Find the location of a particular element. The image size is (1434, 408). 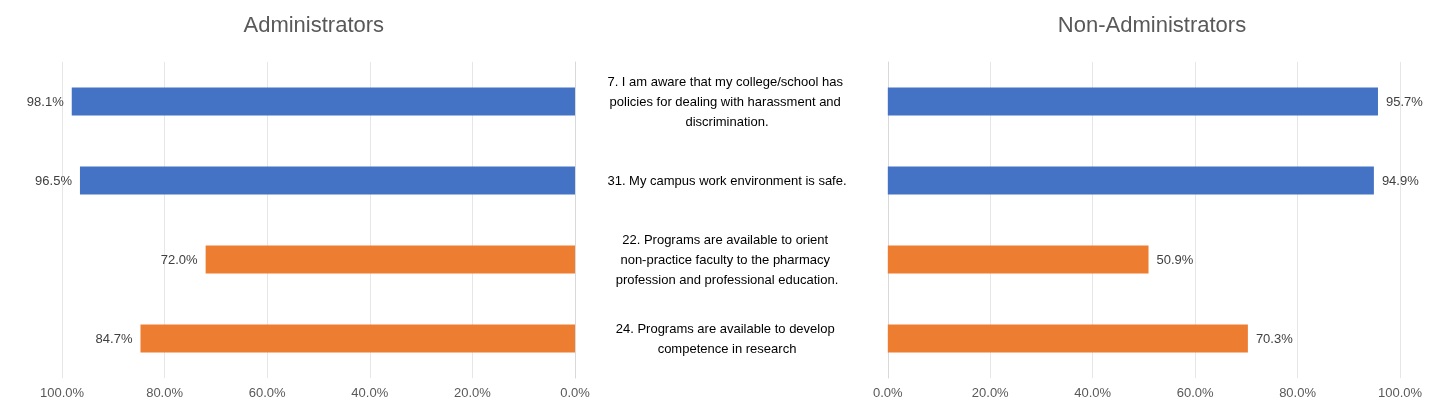

data-label: 84.7% is located at coordinates (114, 338).